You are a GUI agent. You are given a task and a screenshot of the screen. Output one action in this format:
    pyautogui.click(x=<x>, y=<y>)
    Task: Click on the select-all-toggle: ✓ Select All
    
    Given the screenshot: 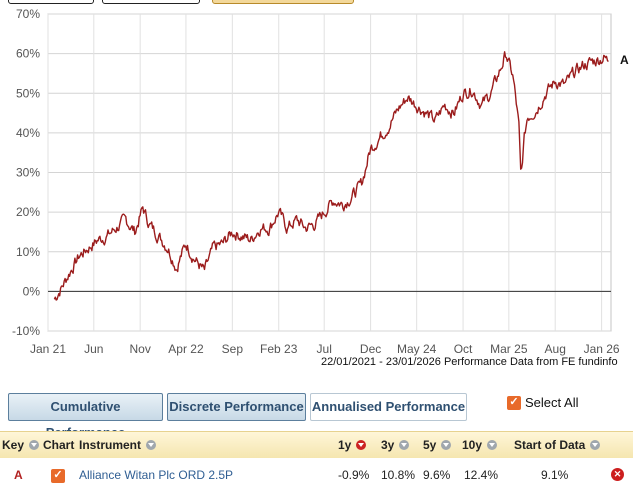 What is the action you would take?
    pyautogui.click(x=542, y=402)
    